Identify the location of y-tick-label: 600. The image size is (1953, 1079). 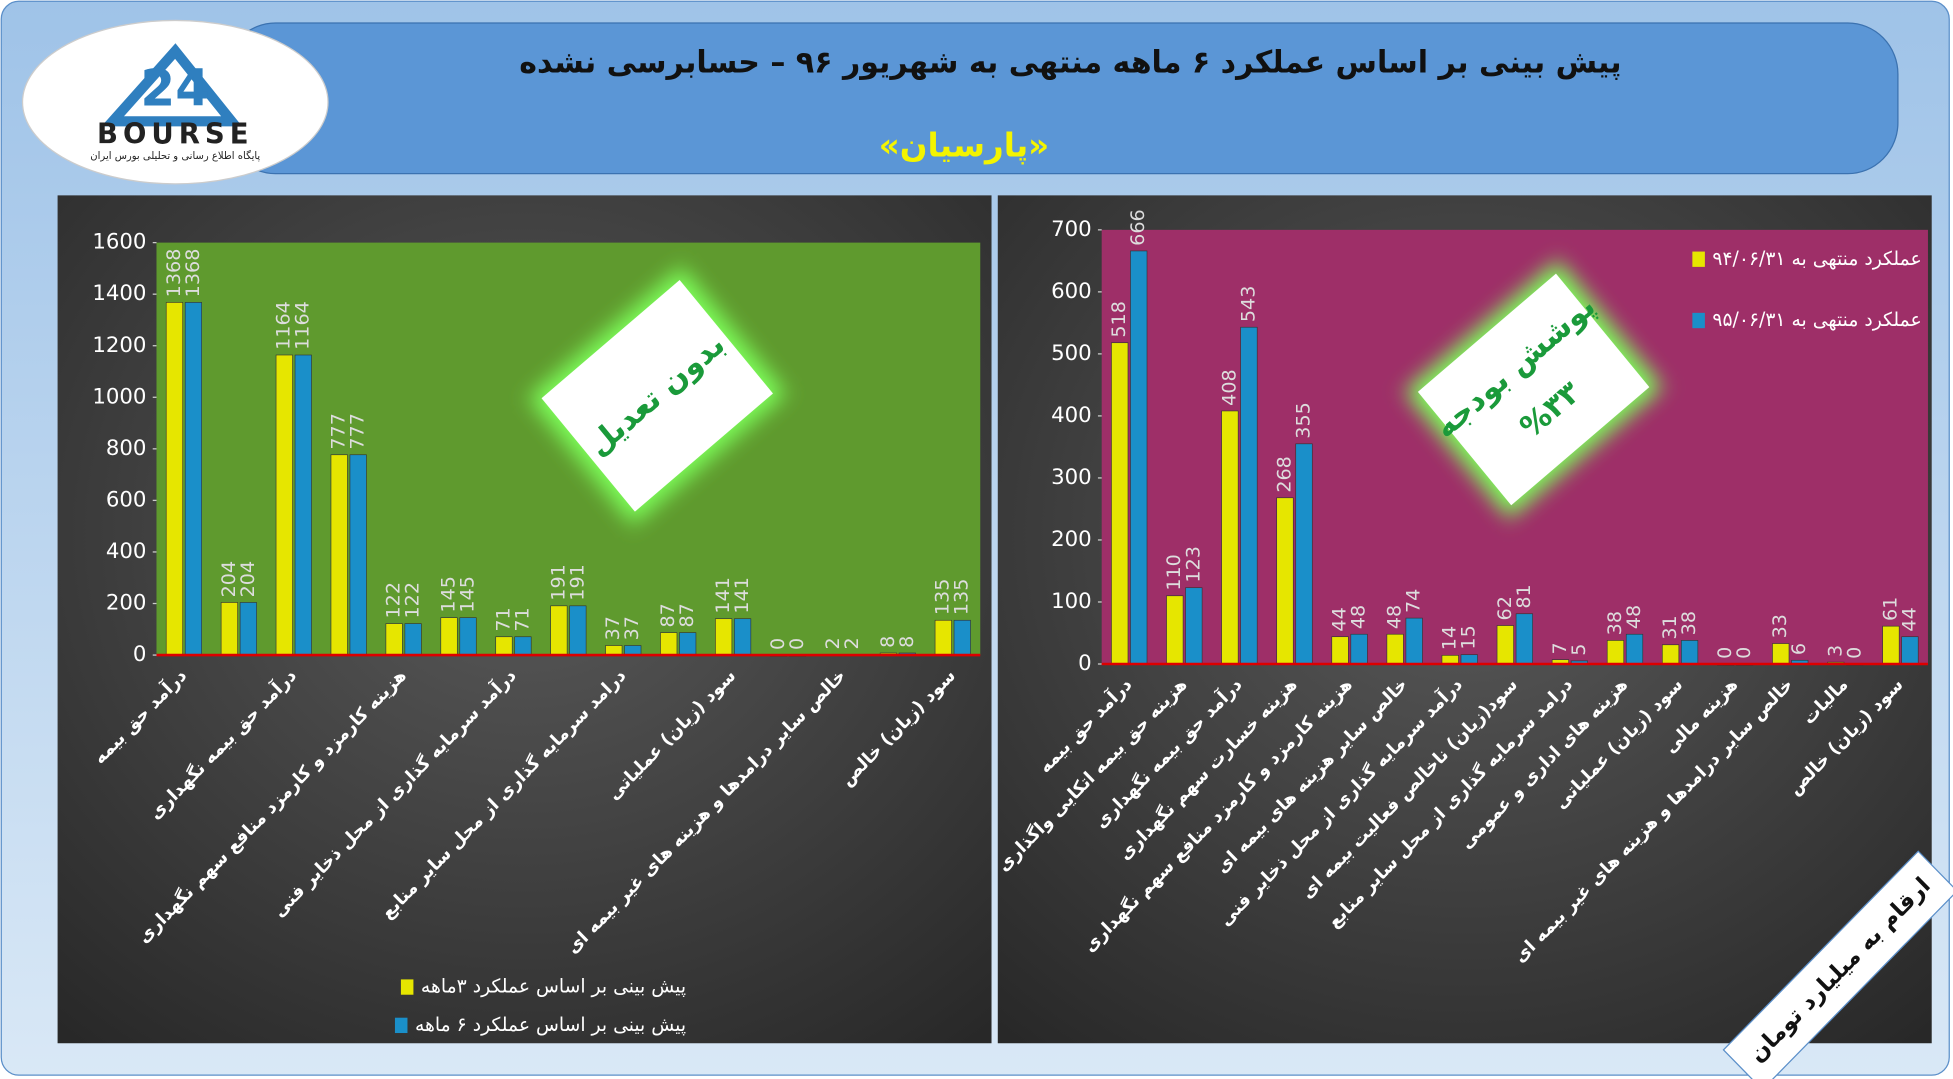
(126, 499).